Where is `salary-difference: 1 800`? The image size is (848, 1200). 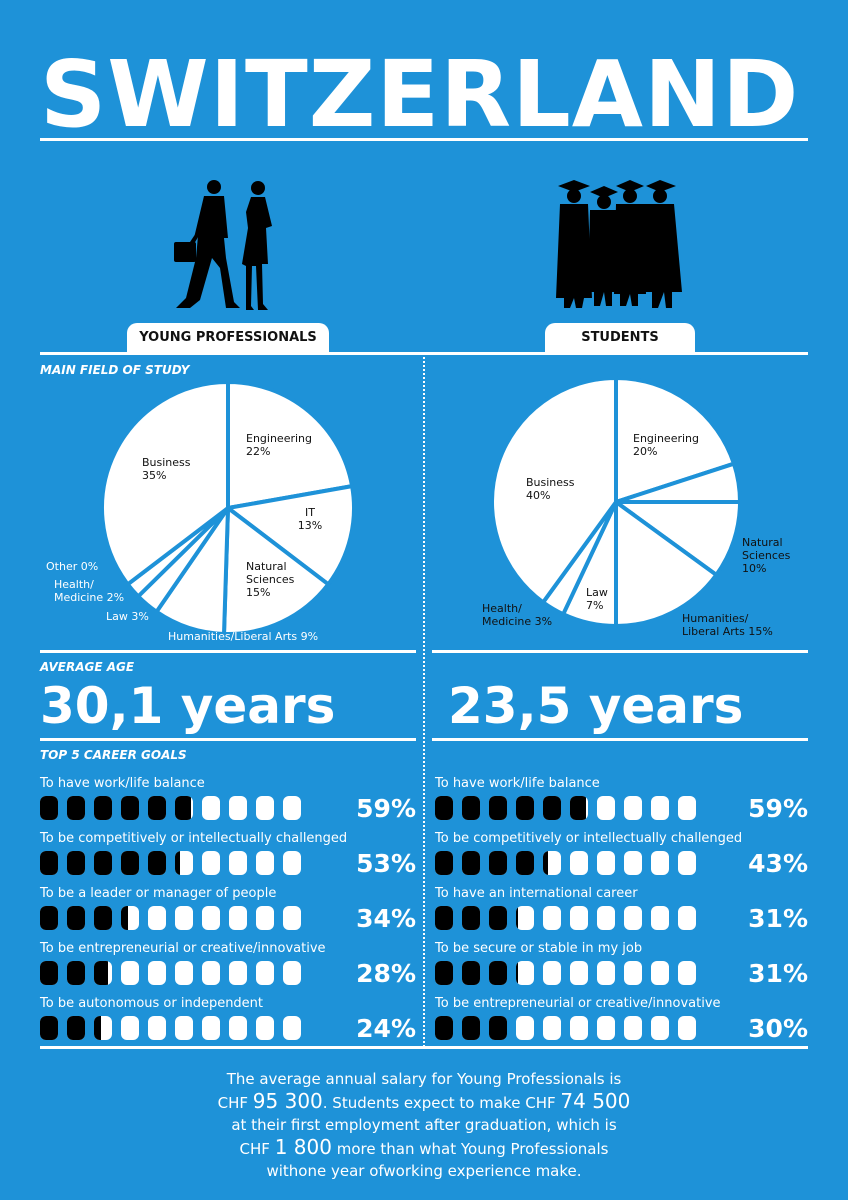
salary-difference: 1 800 is located at coordinates (303, 1147).